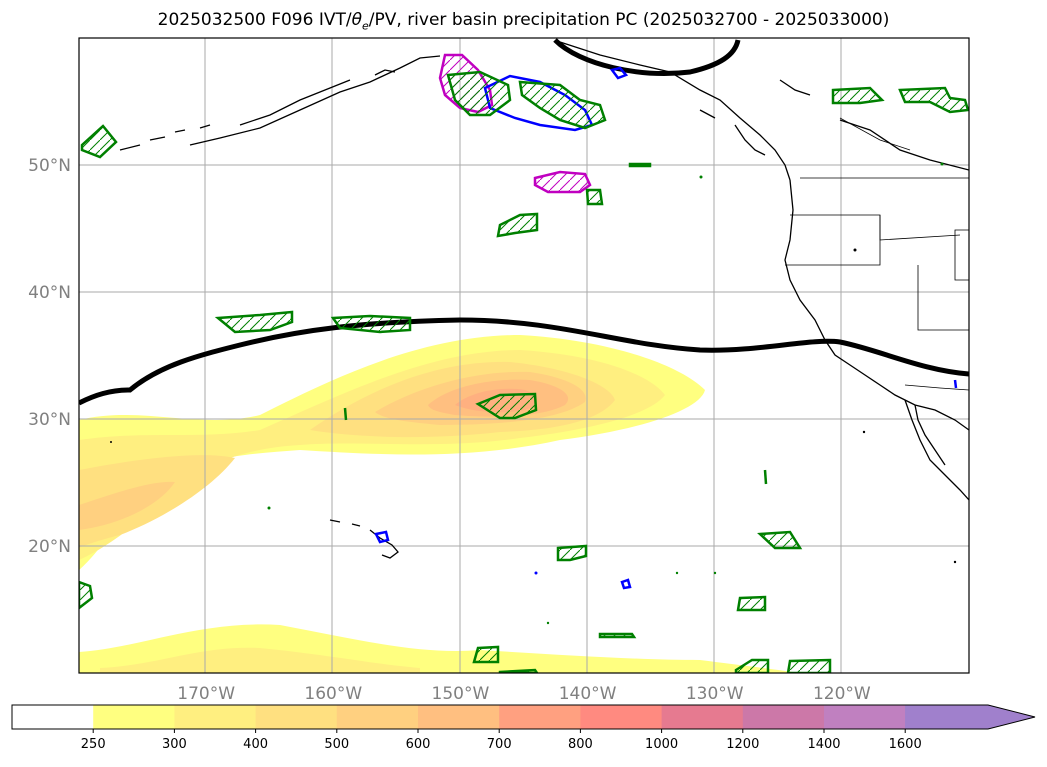 The height and width of the screenshot is (767, 1047). I want to click on lat-label-1: 40°N, so click(49, 293).